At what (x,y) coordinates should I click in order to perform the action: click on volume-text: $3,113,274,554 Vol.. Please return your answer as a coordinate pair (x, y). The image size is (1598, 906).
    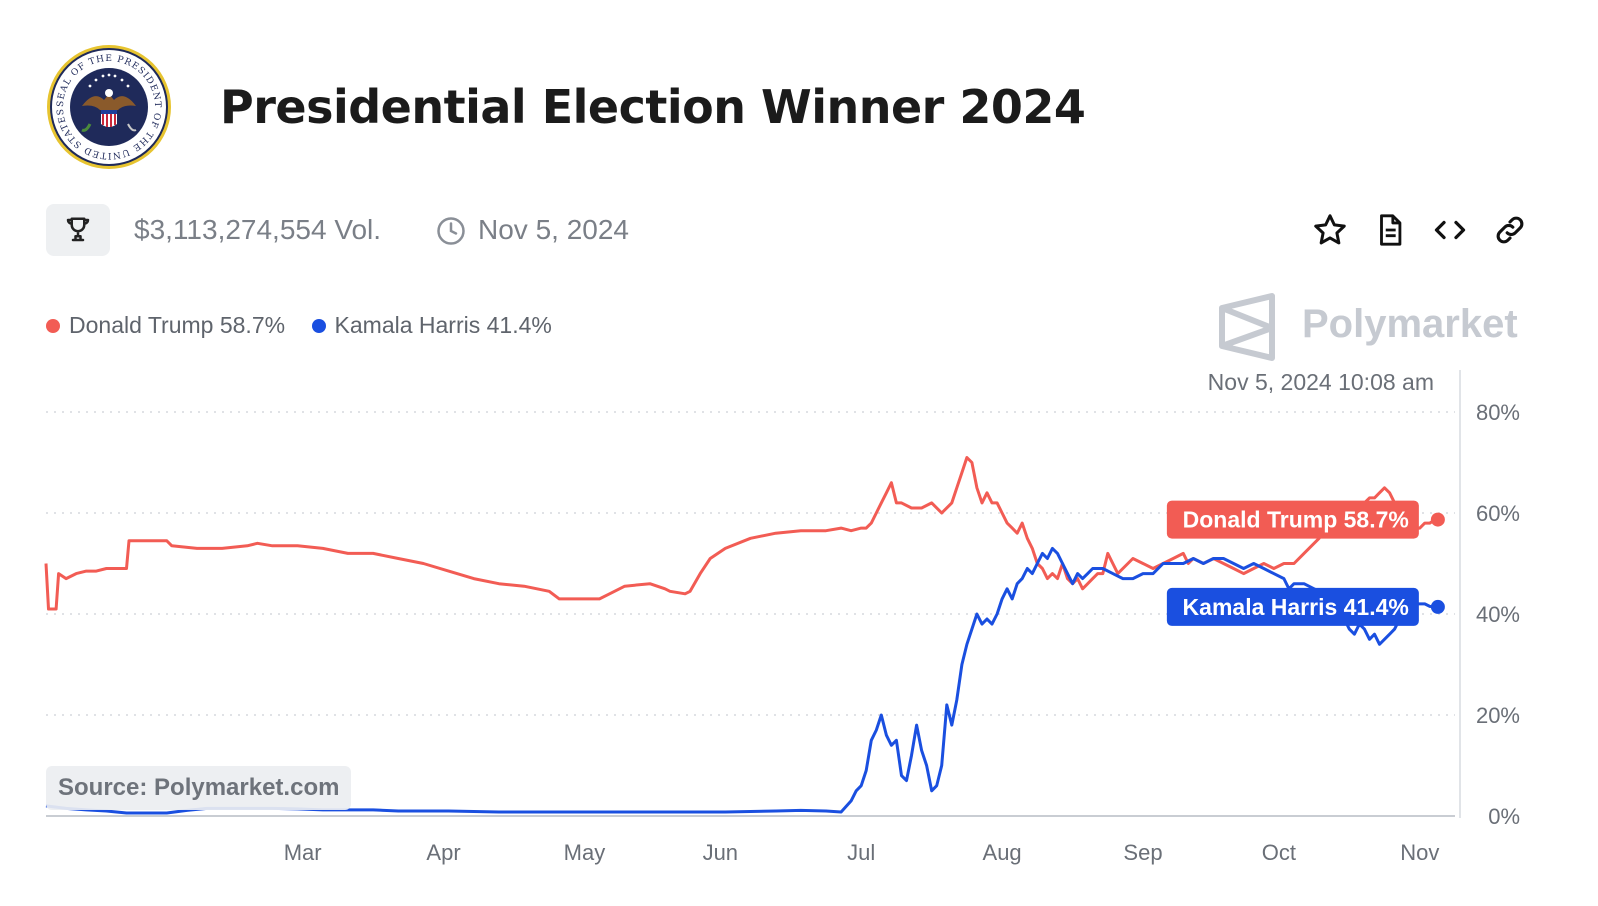
    Looking at the image, I should click on (258, 229).